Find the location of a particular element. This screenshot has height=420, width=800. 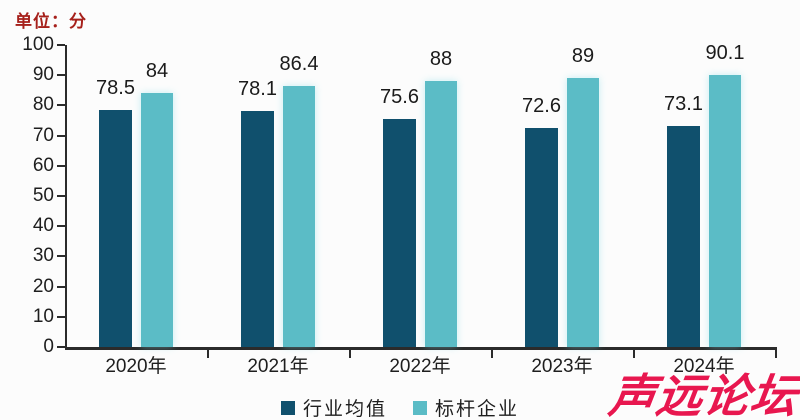

bar-标杆企业-2024年 is located at coordinates (725, 210).